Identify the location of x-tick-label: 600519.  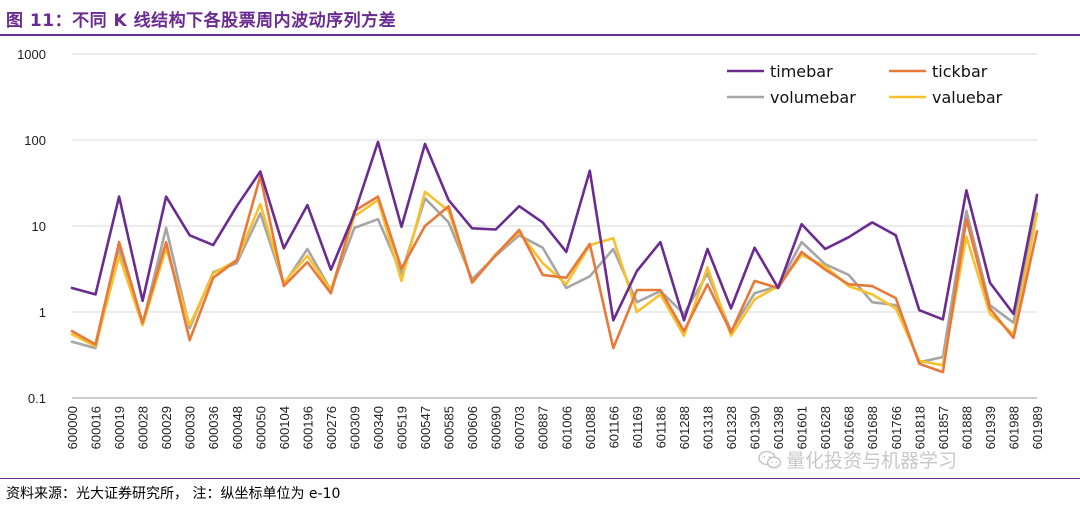
(402, 427).